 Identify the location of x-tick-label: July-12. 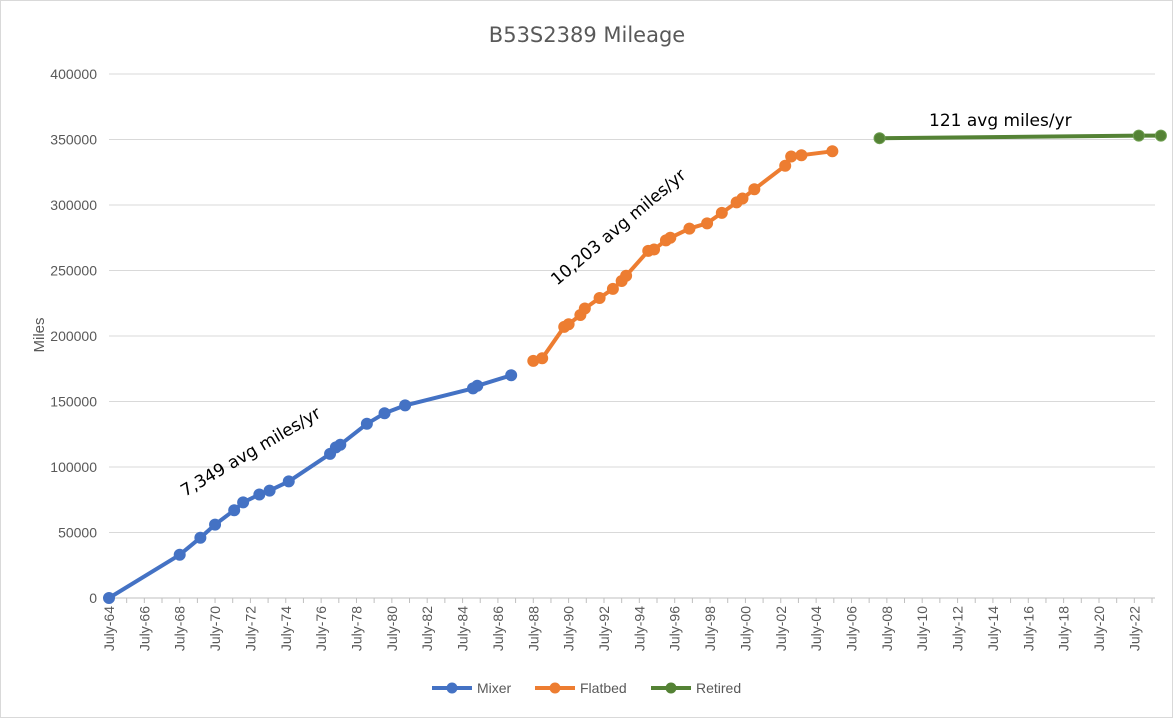
(958, 628).